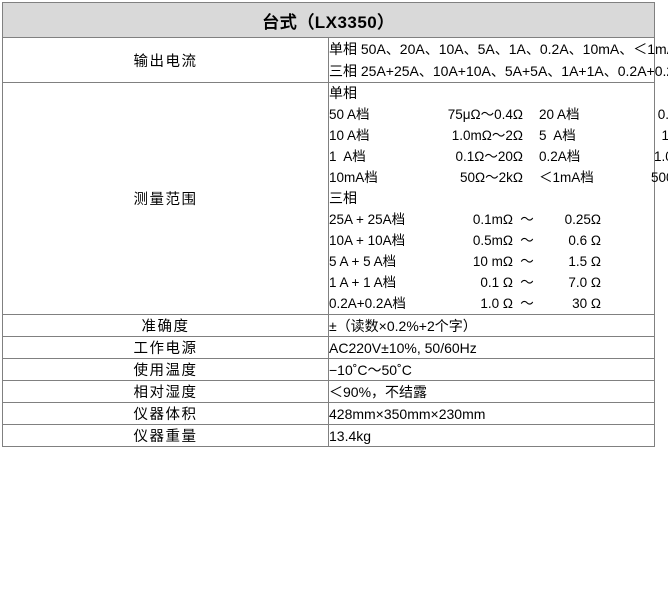  I want to click on table-row-working-power: 工作电源 AC220V±10%, 50/60Hz, so click(328, 347).